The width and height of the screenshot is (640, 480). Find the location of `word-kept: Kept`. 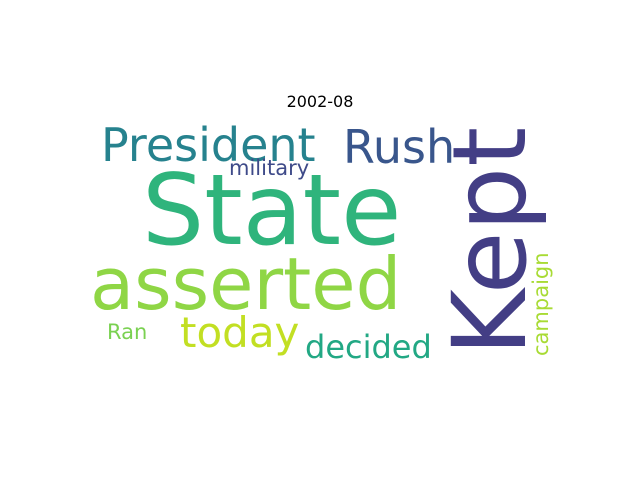

word-kept: Kept is located at coordinates (490, 241).